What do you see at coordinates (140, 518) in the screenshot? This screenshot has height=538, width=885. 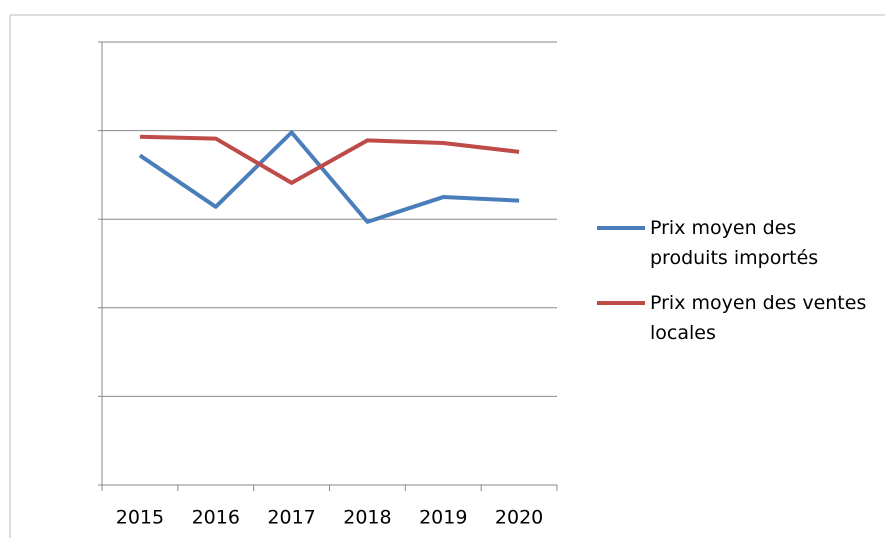 I see `x-tick-label: 2015` at bounding box center [140, 518].